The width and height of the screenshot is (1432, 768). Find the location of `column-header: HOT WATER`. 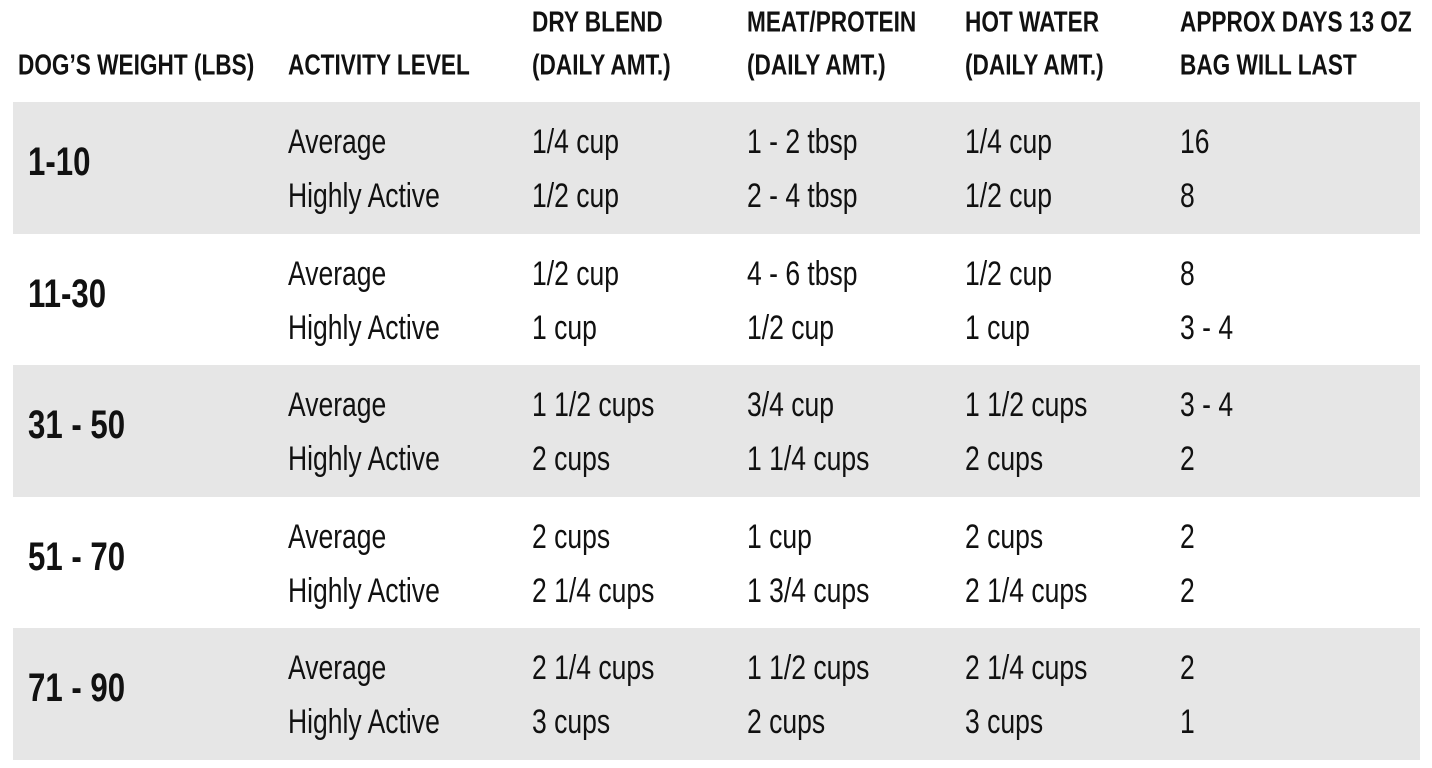

column-header: HOT WATER is located at coordinates (1032, 22).